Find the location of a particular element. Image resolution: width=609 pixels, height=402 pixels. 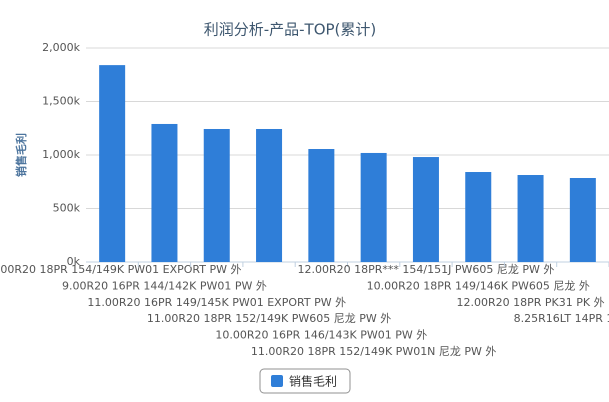

x-tick-label: 11.00R20 18PR 152/149K PW01N 尼龙 PW 外 is located at coordinates (374, 351).